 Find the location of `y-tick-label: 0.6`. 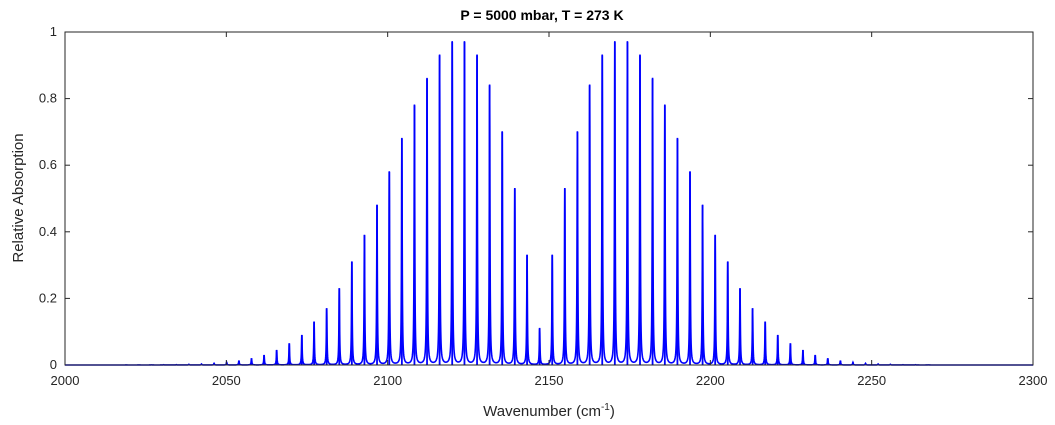

y-tick-label: 0.6 is located at coordinates (48, 164).